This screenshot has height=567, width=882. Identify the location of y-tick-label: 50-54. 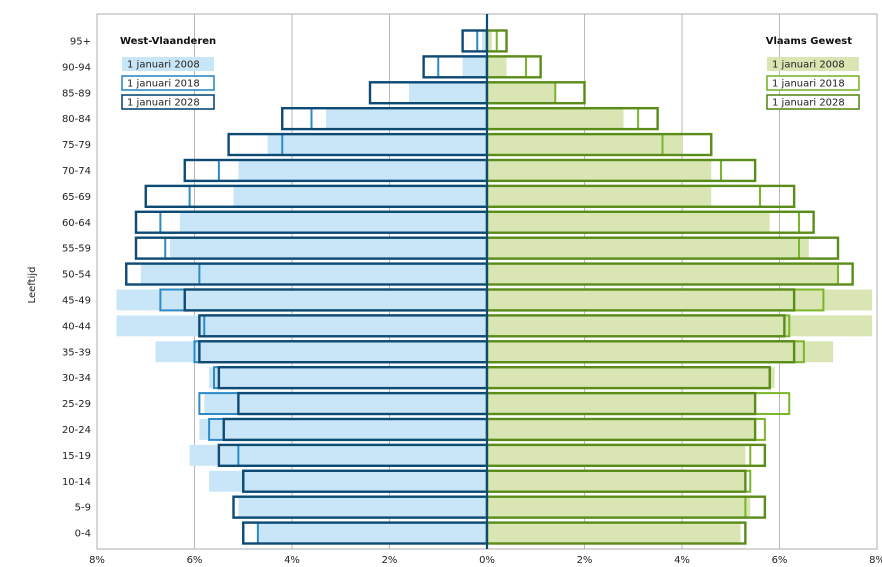
(76, 275).